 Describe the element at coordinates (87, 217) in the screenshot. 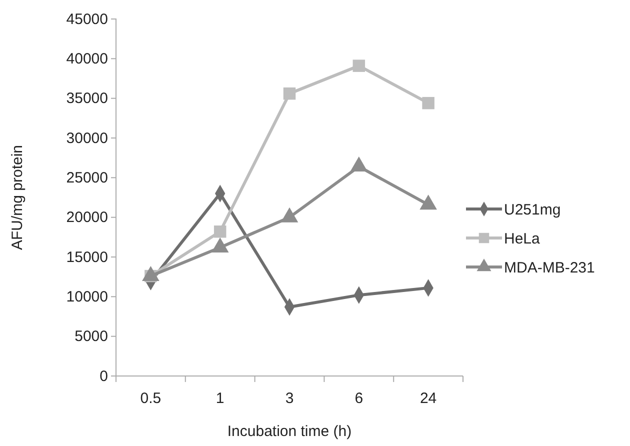

I see `y-tick-label: 20000` at that location.